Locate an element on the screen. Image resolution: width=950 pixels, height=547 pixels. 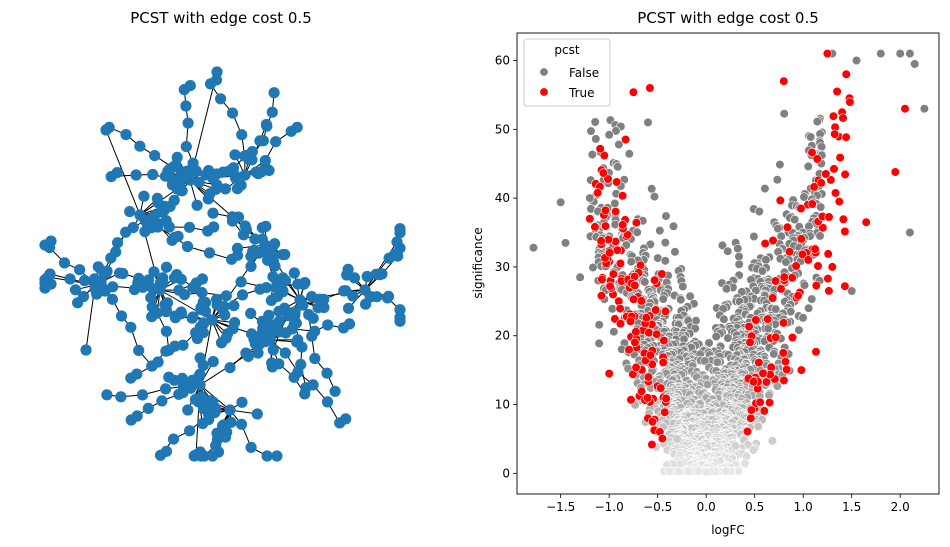
x-tick-label: 1.5 is located at coordinates (851, 507).